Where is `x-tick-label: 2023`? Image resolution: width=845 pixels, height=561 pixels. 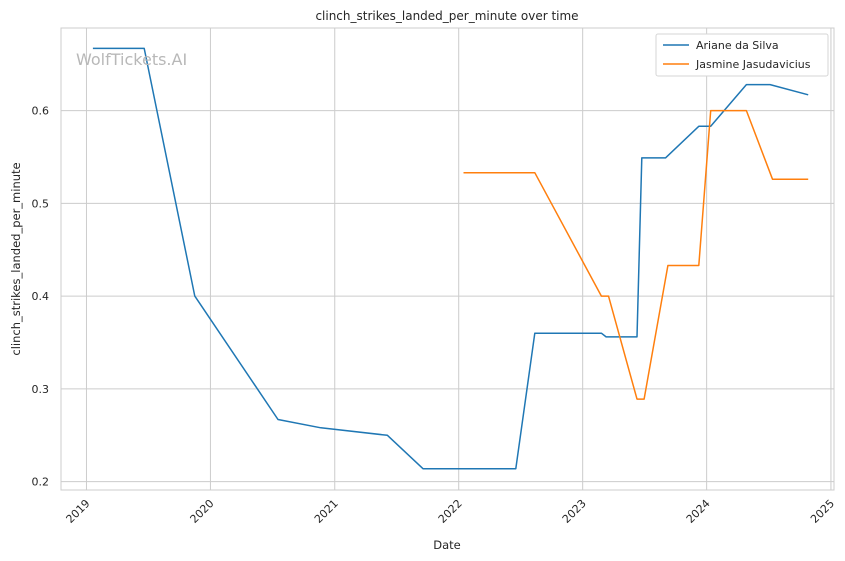
x-tick-label: 2023 is located at coordinates (574, 511).